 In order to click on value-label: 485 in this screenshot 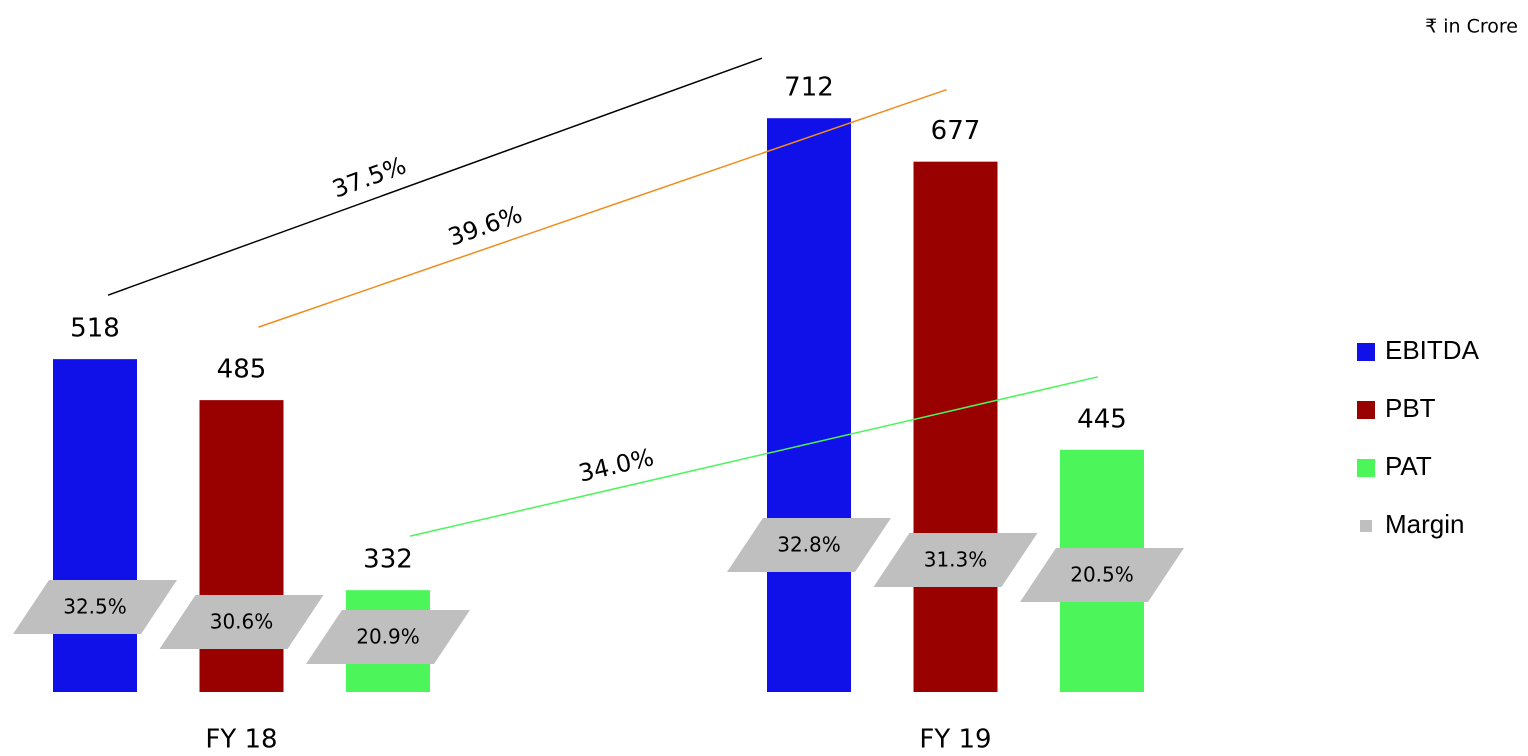, I will do `click(242, 370)`.